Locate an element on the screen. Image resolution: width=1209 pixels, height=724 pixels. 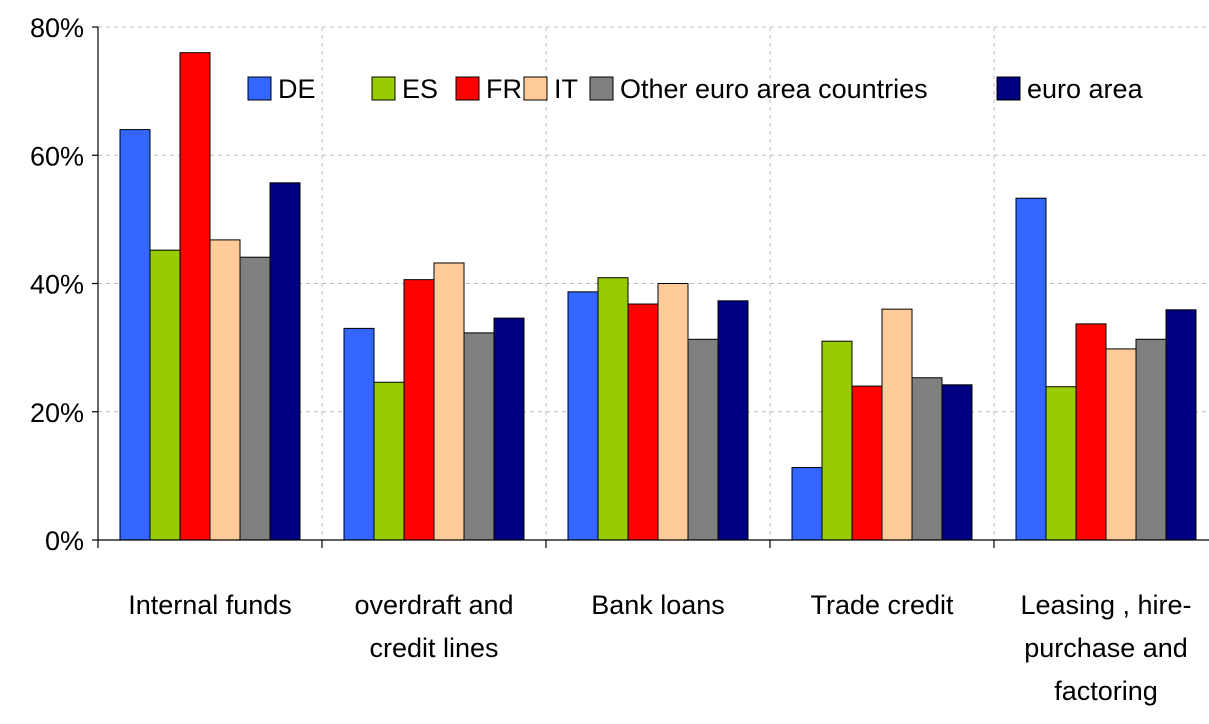
legend-label: euro area is located at coordinates (1085, 89).